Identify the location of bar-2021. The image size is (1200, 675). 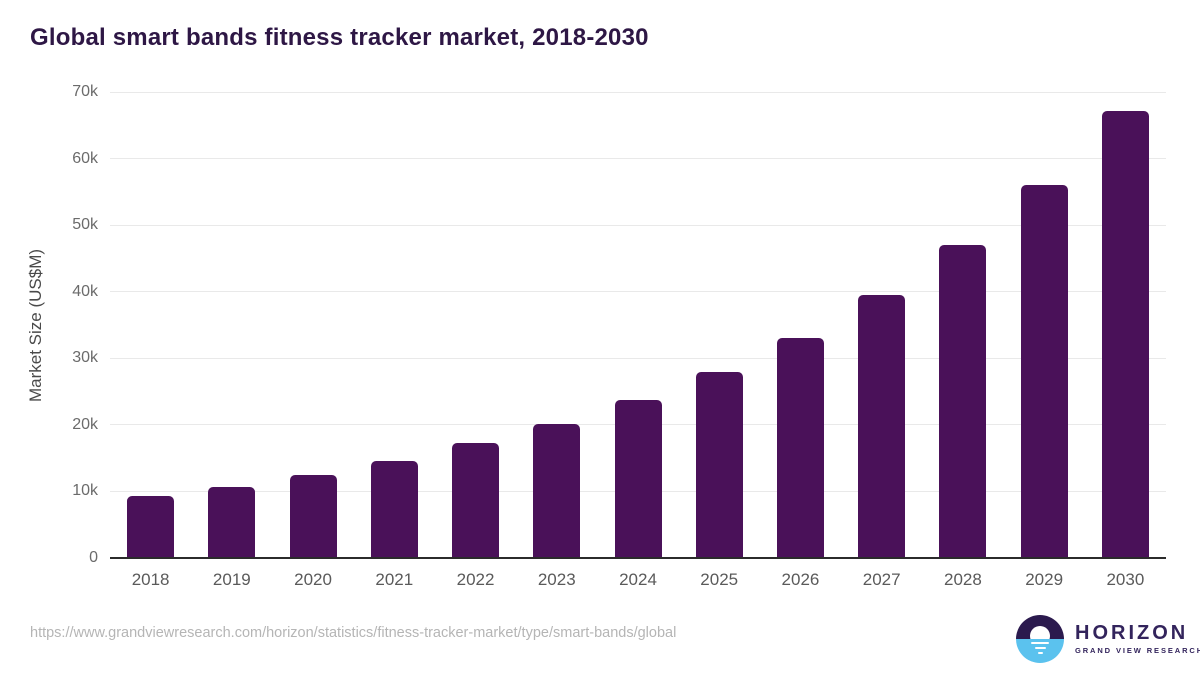
(394, 509).